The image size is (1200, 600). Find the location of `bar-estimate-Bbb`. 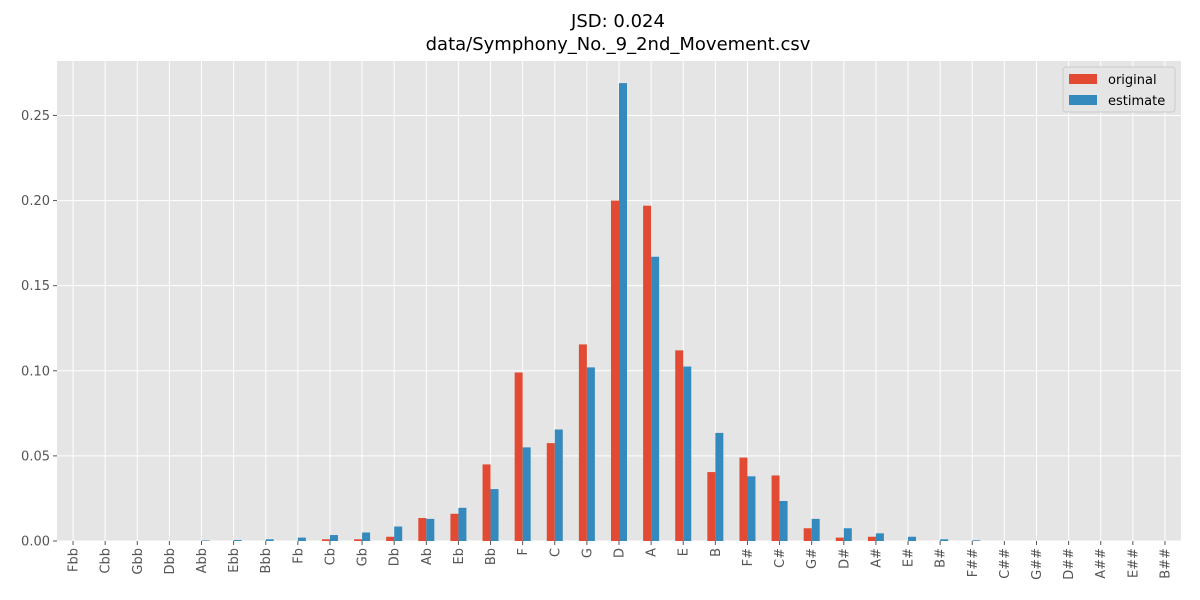

bar-estimate-Bbb is located at coordinates (269, 540).